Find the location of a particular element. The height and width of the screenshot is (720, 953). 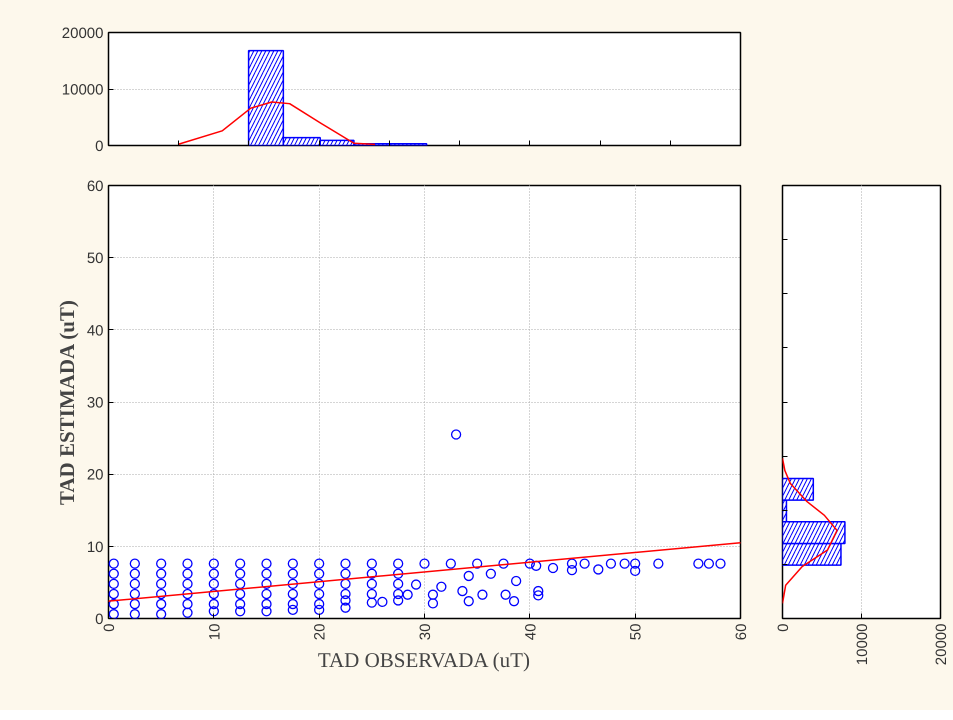

y-tick-label: 10 is located at coordinates (95, 547).